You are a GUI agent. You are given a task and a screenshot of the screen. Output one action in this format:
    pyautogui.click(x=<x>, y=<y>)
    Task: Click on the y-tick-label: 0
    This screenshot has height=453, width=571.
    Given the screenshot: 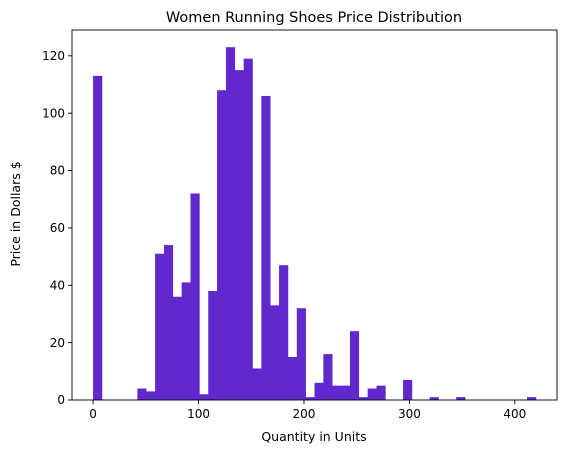 What is the action you would take?
    pyautogui.click(x=61, y=400)
    